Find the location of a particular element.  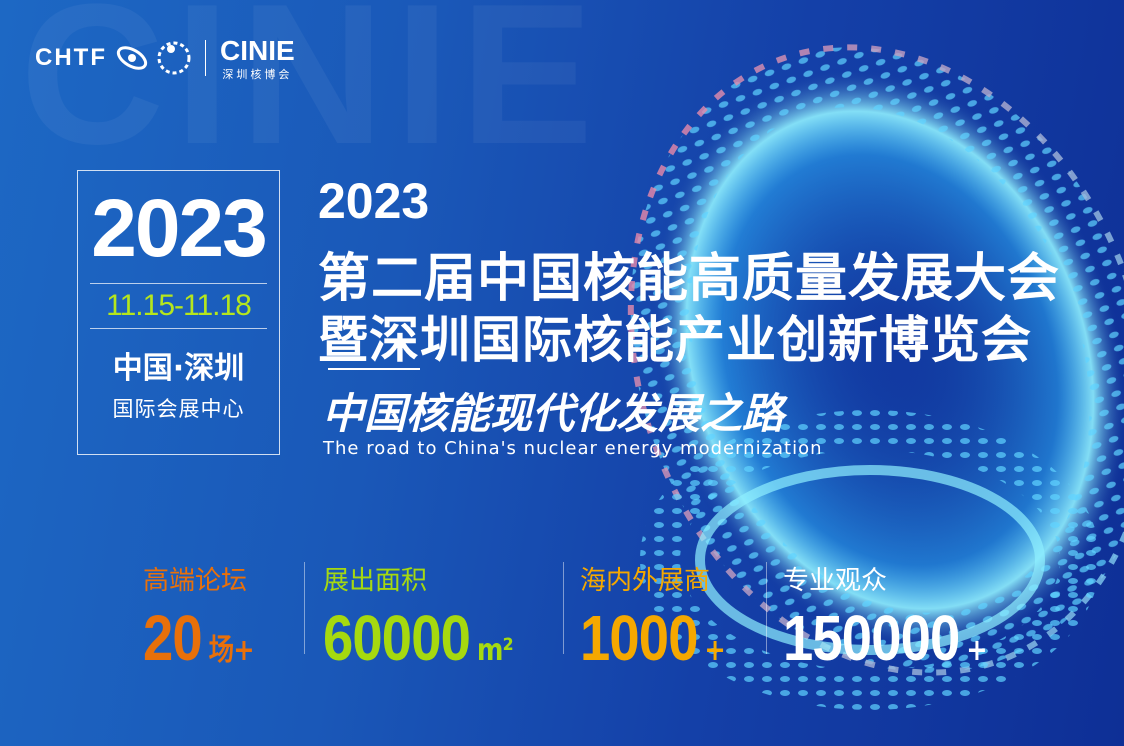

stat-label: 专业观众 is located at coordinates (835, 581).